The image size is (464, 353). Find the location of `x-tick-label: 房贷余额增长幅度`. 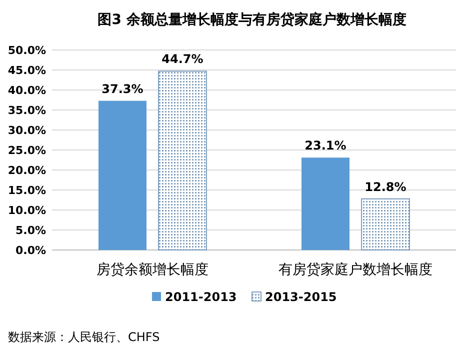

x-tick-label: 房贷余额增长幅度 is located at coordinates (152, 270).